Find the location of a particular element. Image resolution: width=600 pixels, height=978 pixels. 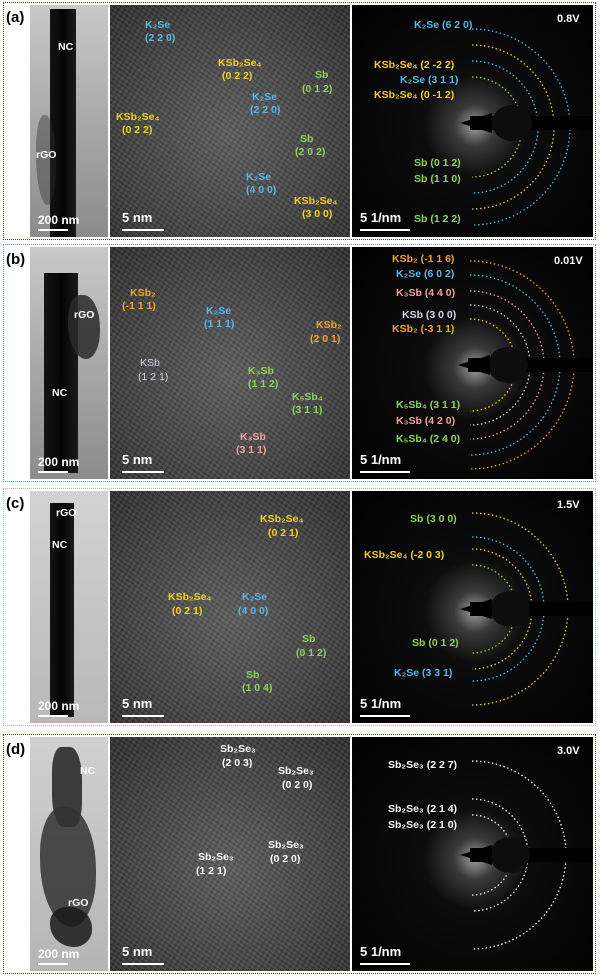

hrtem-hkl: (2 0 3) is located at coordinates (237, 763).